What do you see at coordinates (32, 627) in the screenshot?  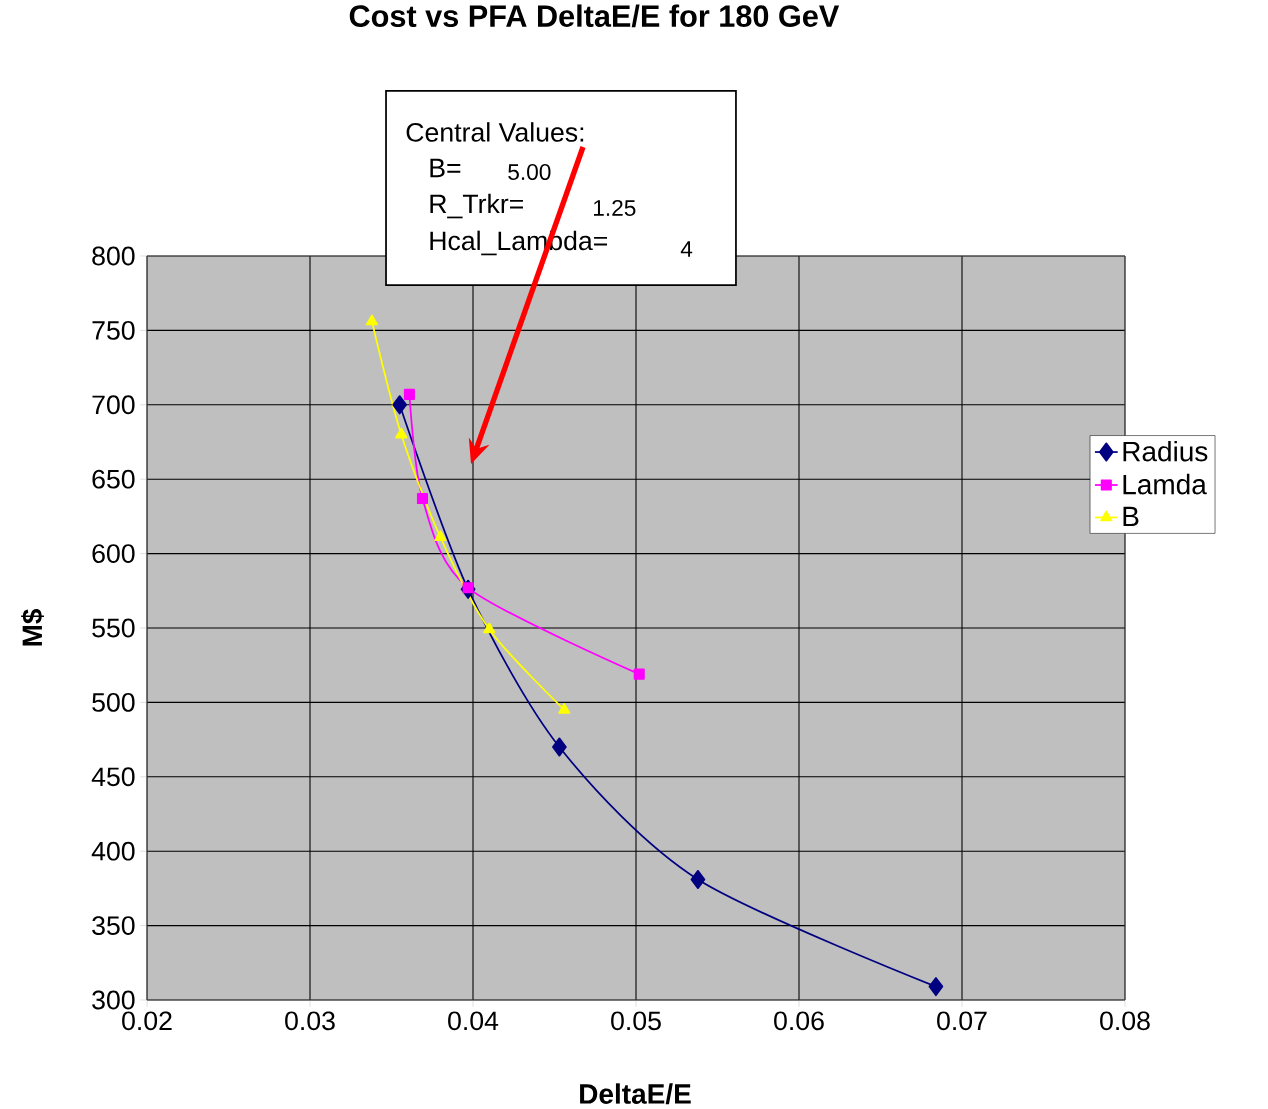 I see `y-axis-title: M$` at bounding box center [32, 627].